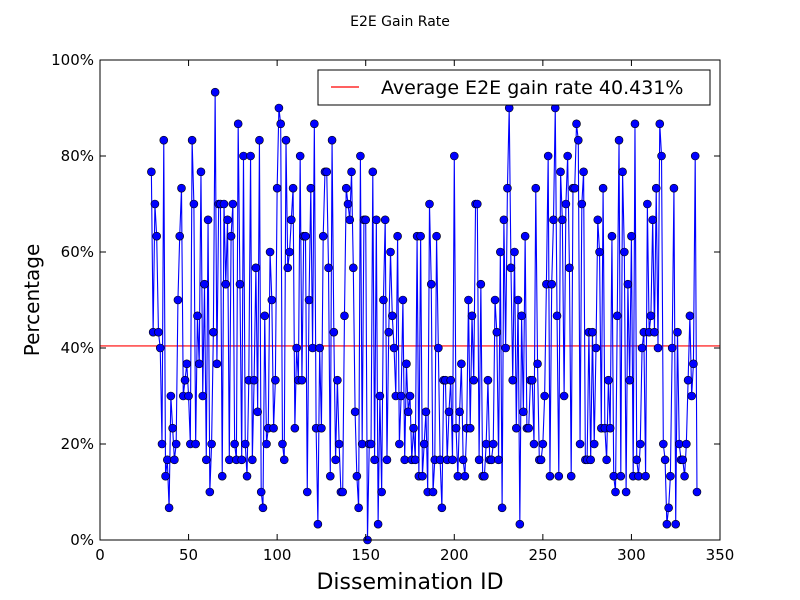 This screenshot has width=800, height=600. I want to click on x-tick-label: 250, so click(543, 555).